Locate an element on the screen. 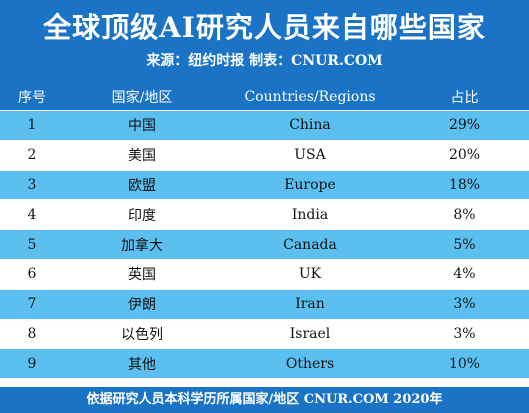 Image resolution: width=529 pixels, height=413 pixels. table-header-row: 序号 国家/地区 Countries/Regions 占比 is located at coordinates (264, 97).